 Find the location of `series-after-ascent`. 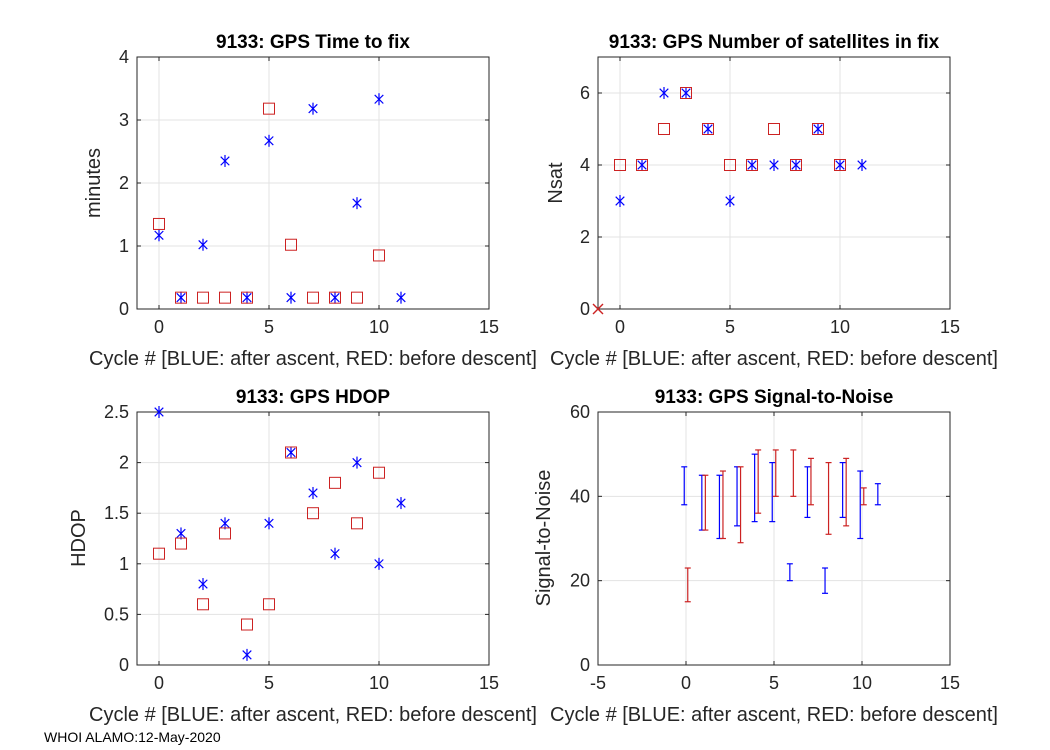

series-after-ascent is located at coordinates (781, 523).